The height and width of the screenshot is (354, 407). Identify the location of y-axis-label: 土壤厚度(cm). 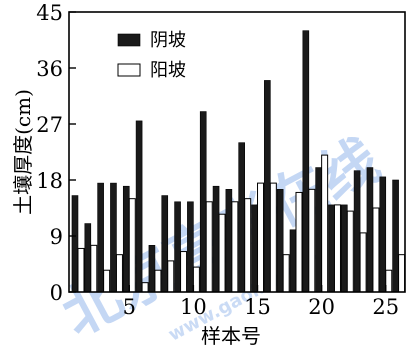
(23, 152).